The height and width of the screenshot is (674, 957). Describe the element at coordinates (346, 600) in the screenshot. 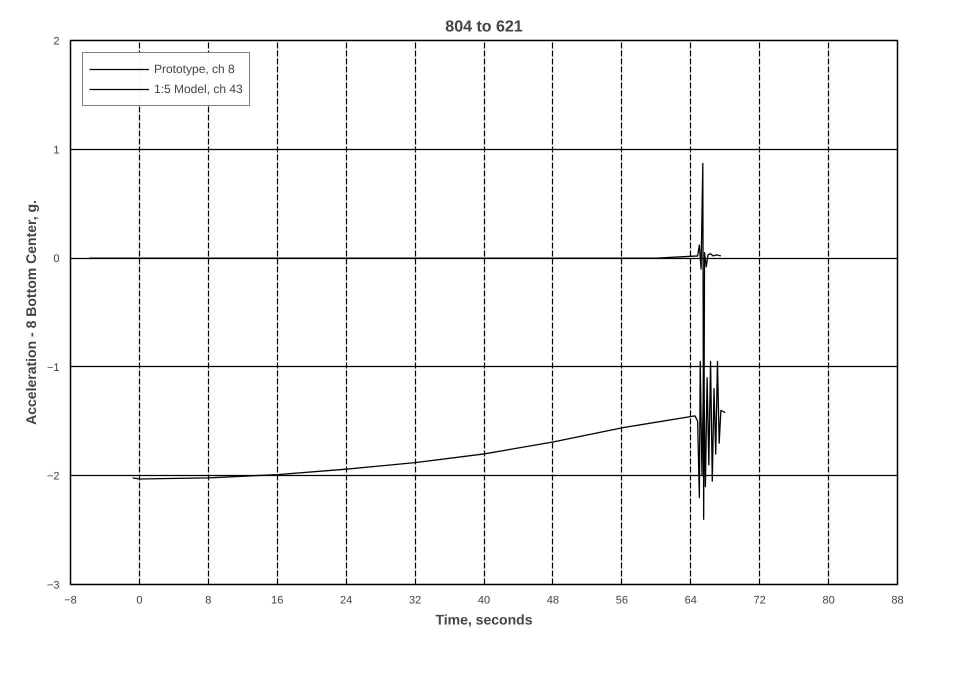

I see `x-tick-label: 24` at that location.